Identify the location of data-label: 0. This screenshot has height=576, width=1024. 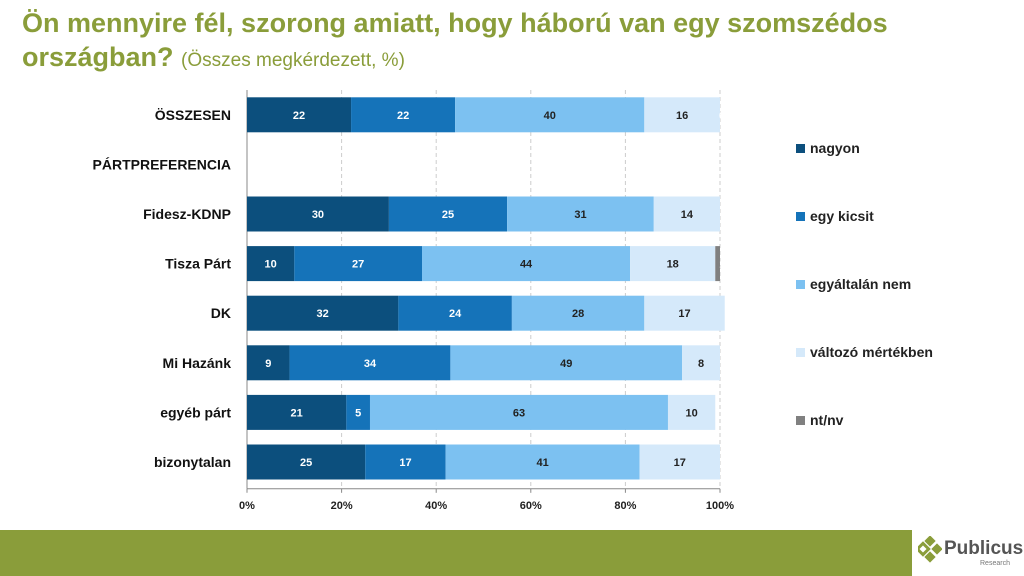
(722, 116).